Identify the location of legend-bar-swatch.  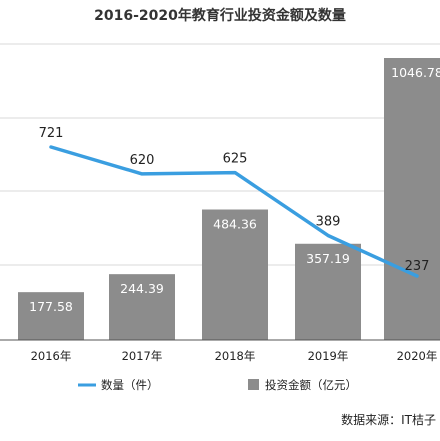
(253, 384).